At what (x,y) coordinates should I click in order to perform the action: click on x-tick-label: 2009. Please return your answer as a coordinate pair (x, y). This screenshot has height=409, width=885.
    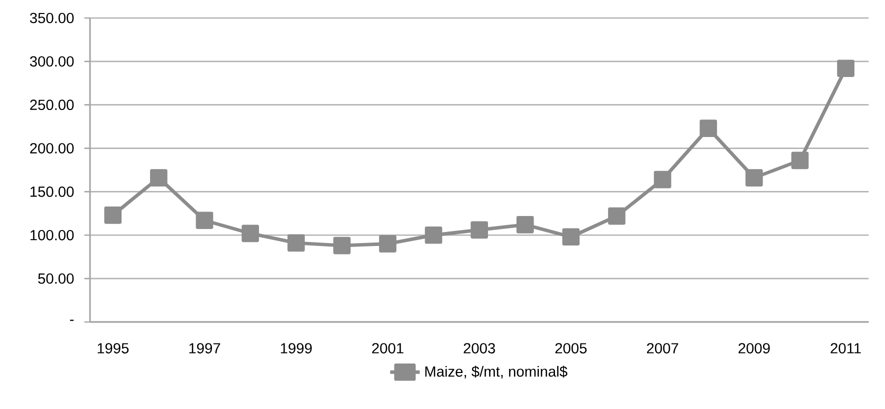
    Looking at the image, I should click on (754, 348).